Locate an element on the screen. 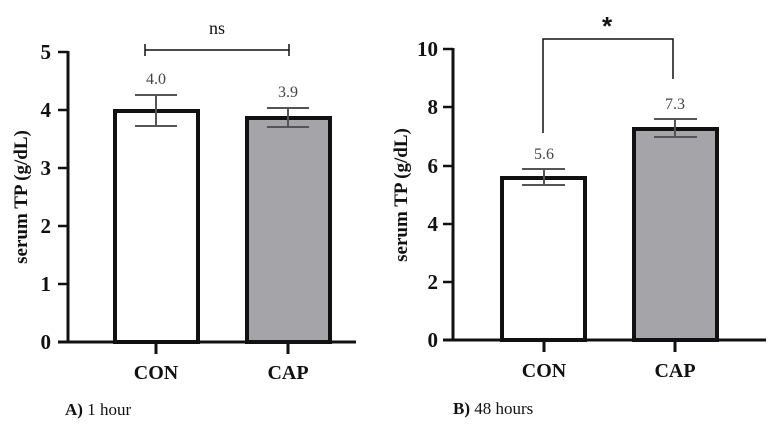  panel-b-bar-cap is located at coordinates (675, 234).